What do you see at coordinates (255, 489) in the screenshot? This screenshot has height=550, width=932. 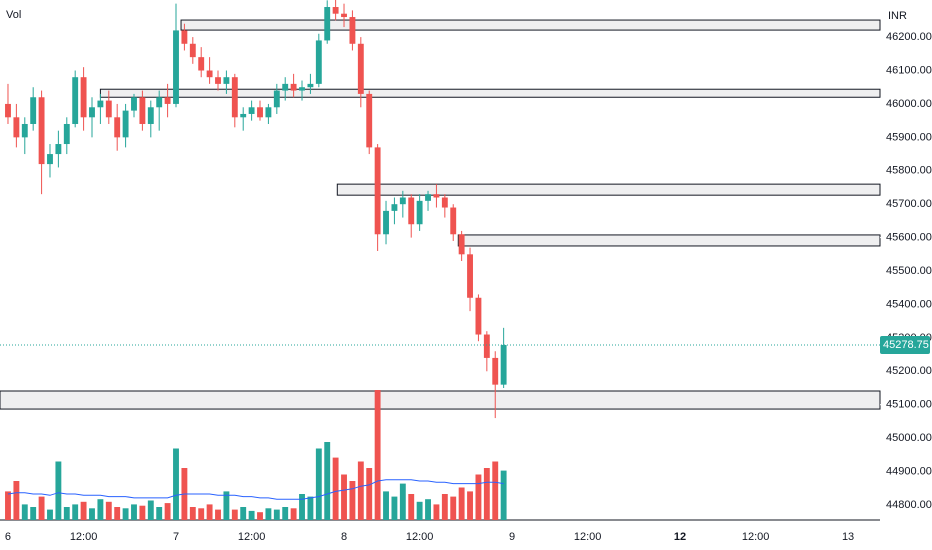 I see `volume-ma` at bounding box center [255, 489].